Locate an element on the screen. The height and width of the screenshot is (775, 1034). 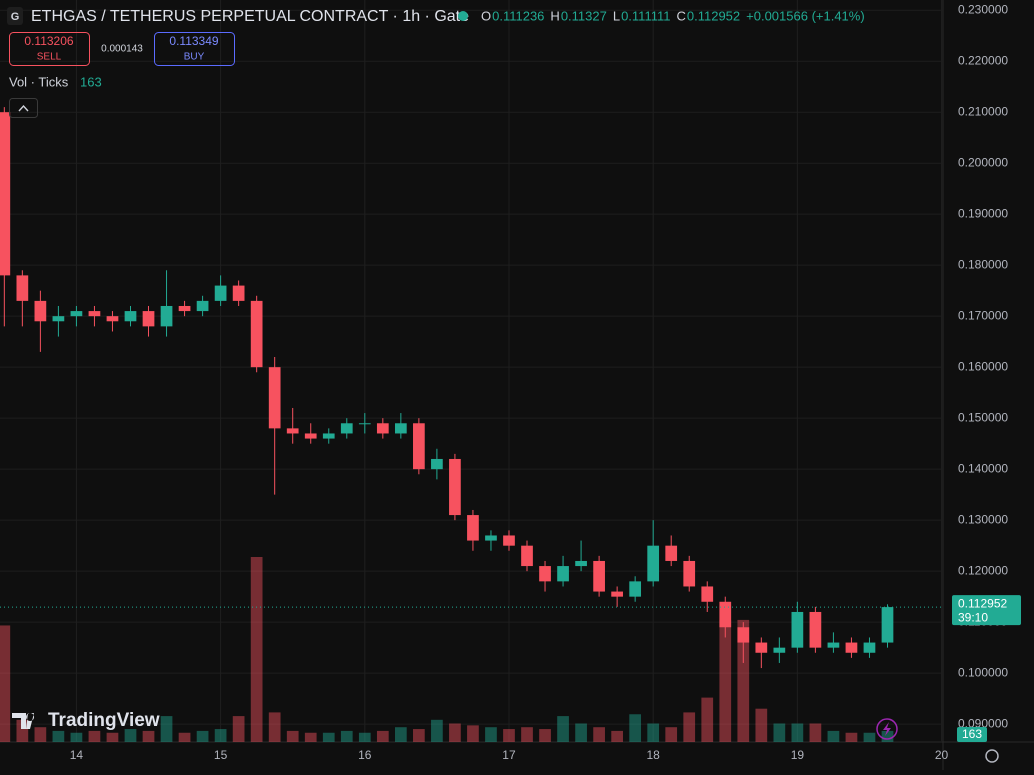
branding: TradingView is located at coordinates (104, 720).